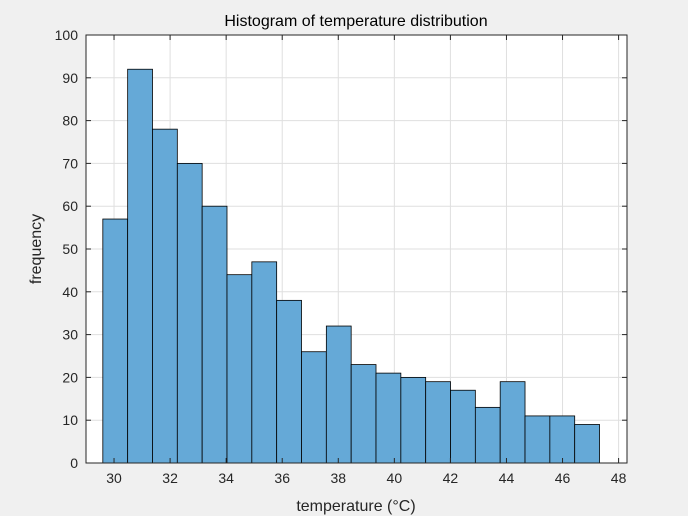 The height and width of the screenshot is (516, 688). I want to click on x-tick-label: 30, so click(114, 478).